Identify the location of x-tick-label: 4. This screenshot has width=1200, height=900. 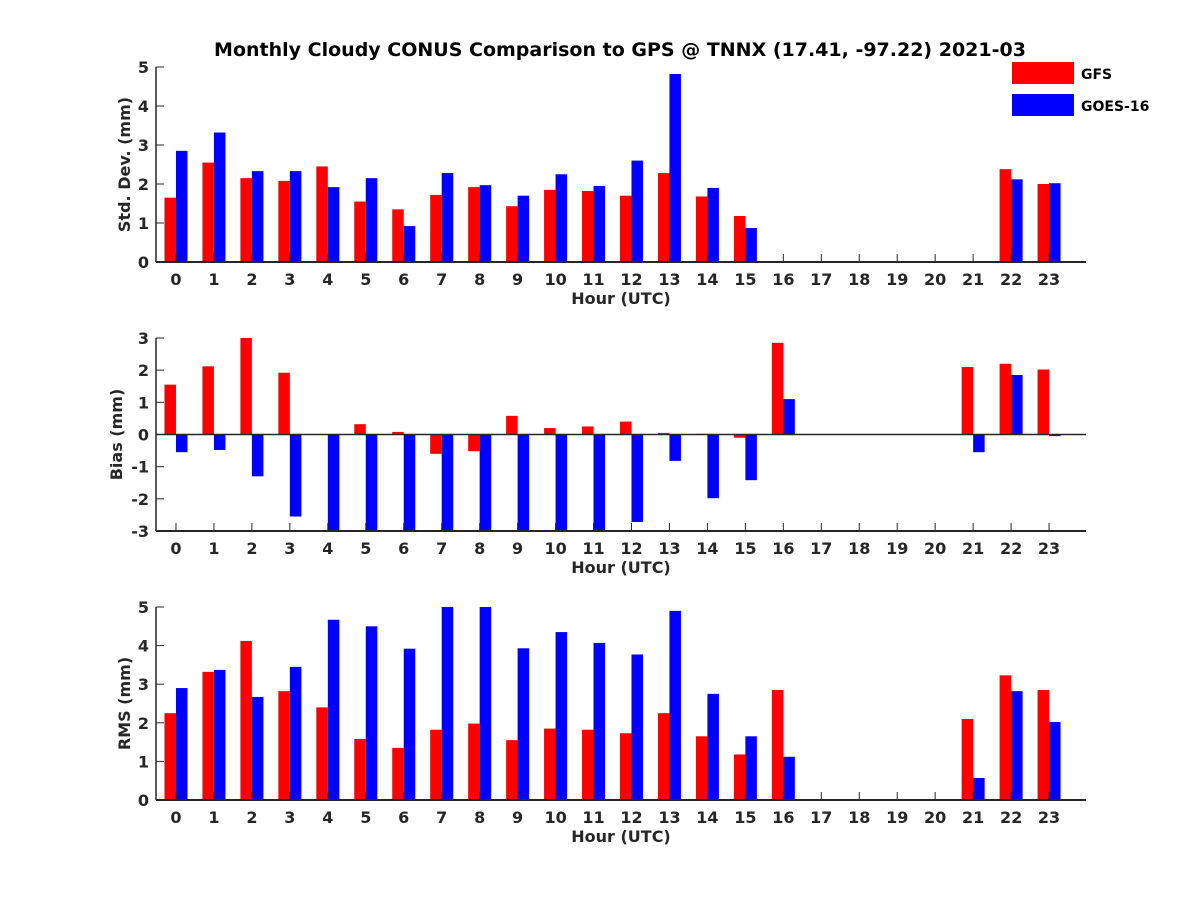
(327, 279).